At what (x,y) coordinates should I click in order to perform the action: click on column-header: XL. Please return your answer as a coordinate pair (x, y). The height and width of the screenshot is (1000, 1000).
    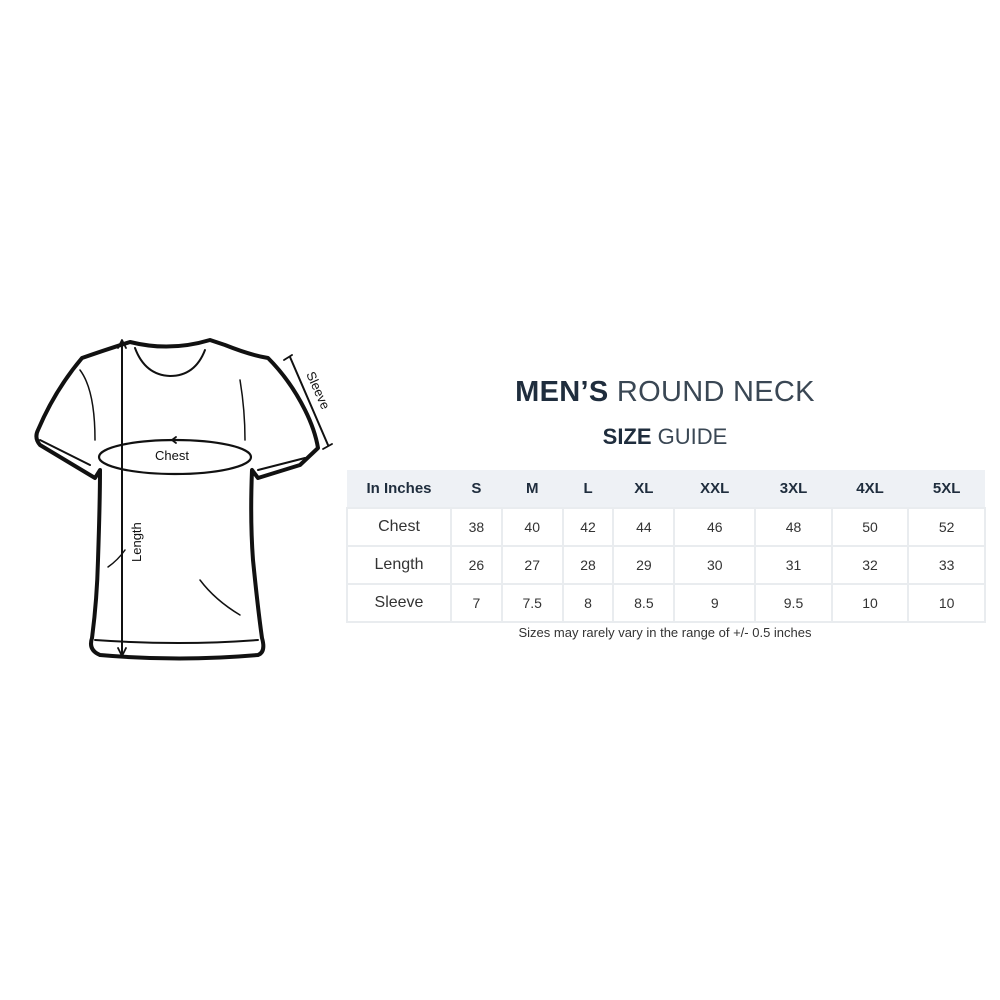
    Looking at the image, I should click on (644, 489).